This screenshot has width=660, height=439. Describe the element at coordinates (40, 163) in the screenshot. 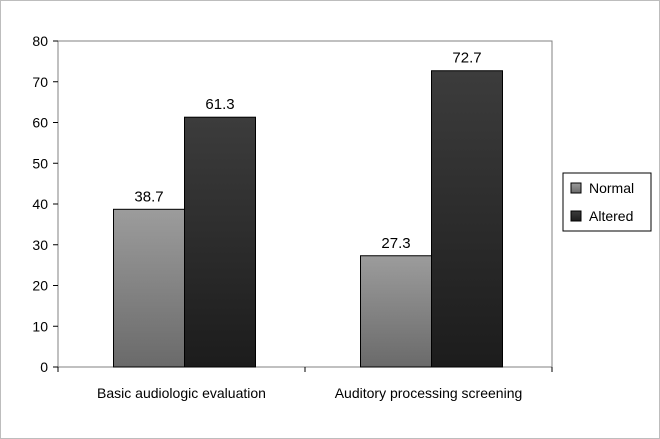

I see `y-tick-label: 50` at that location.